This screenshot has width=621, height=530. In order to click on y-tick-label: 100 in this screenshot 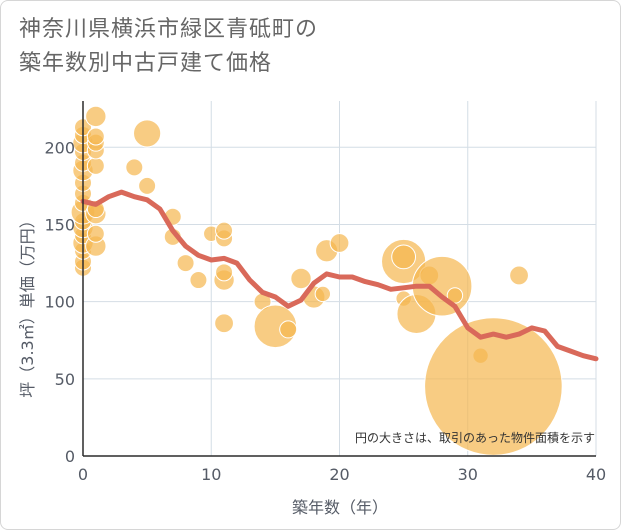, I will do `click(59, 302)`.